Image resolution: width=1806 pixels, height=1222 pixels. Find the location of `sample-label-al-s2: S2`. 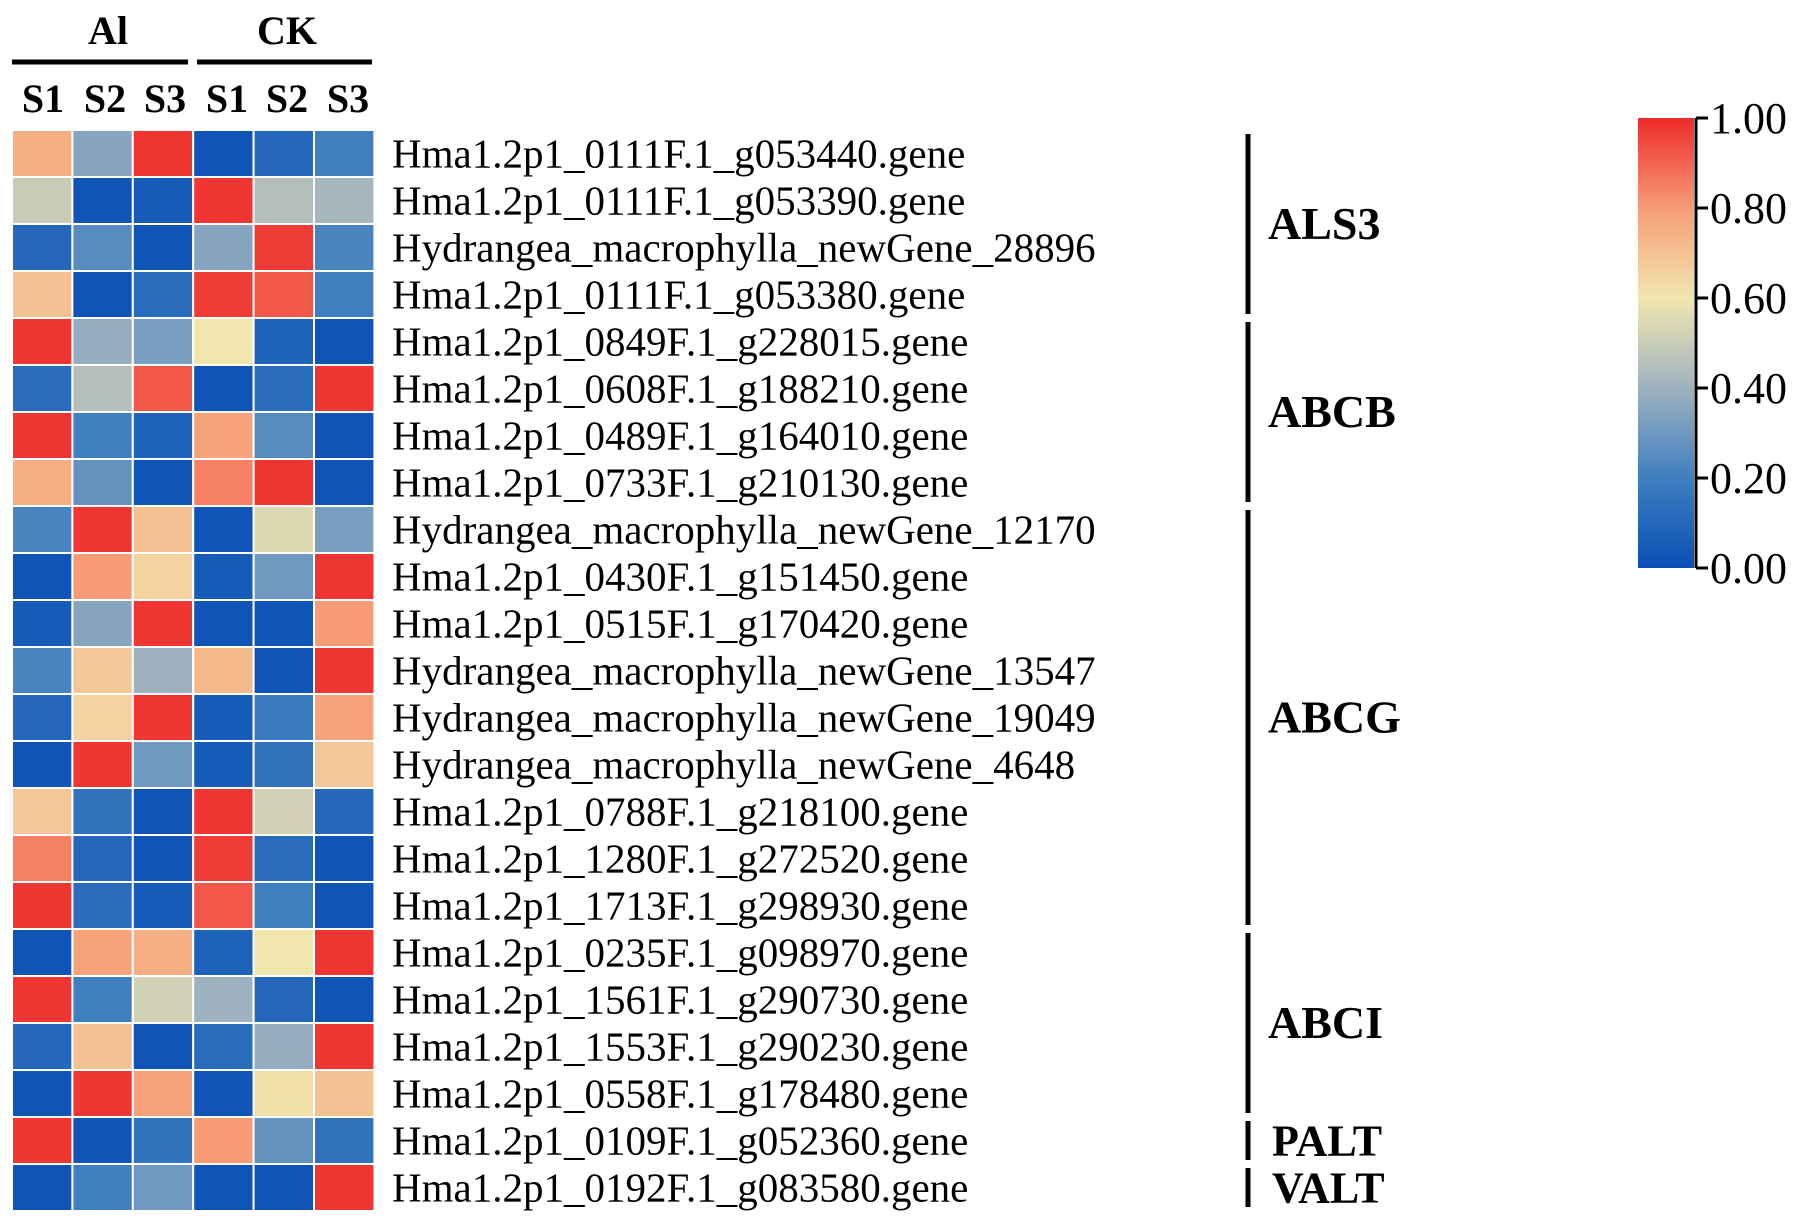

sample-label-al-s2: S2 is located at coordinates (105, 98).